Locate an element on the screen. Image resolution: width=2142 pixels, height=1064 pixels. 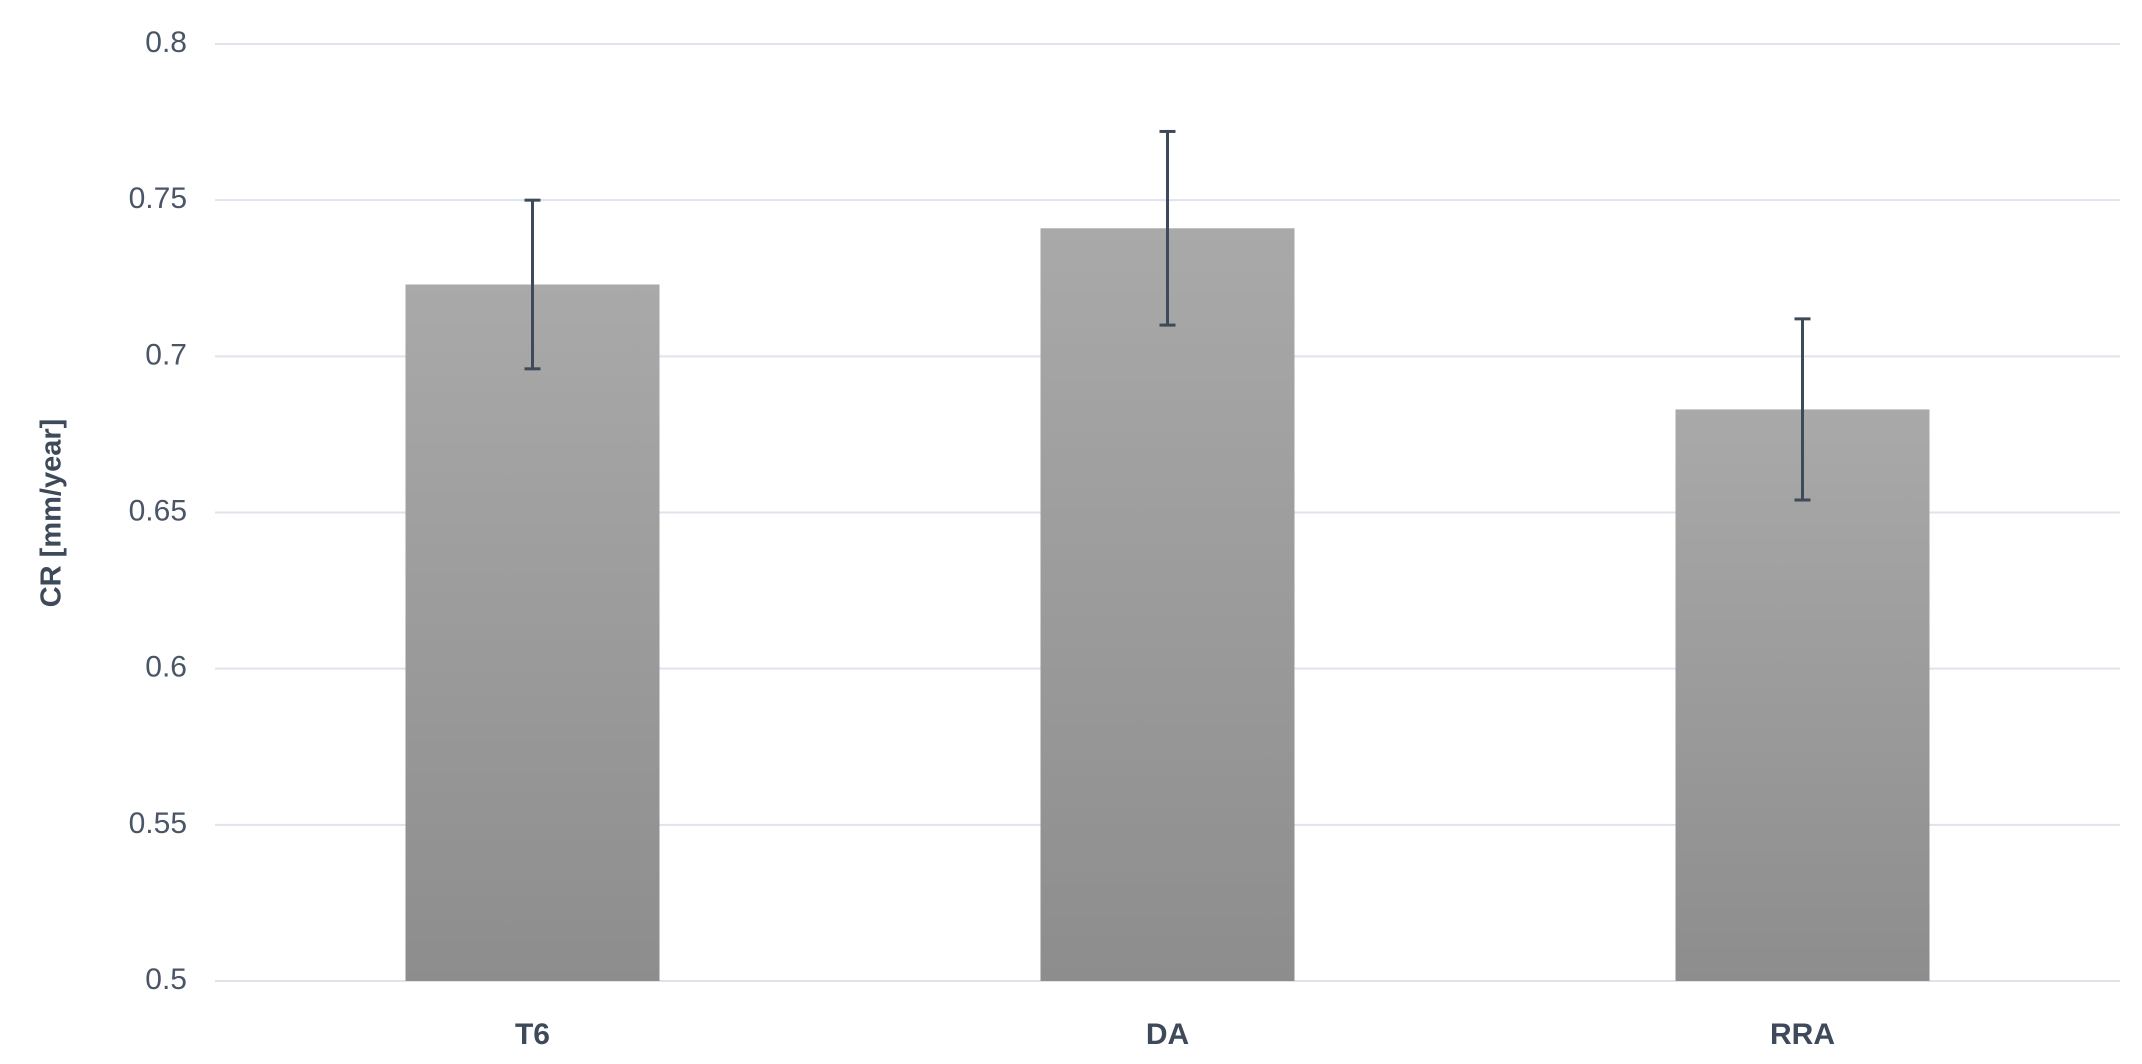
y-tick-label: 0.6 is located at coordinates (166, 667).